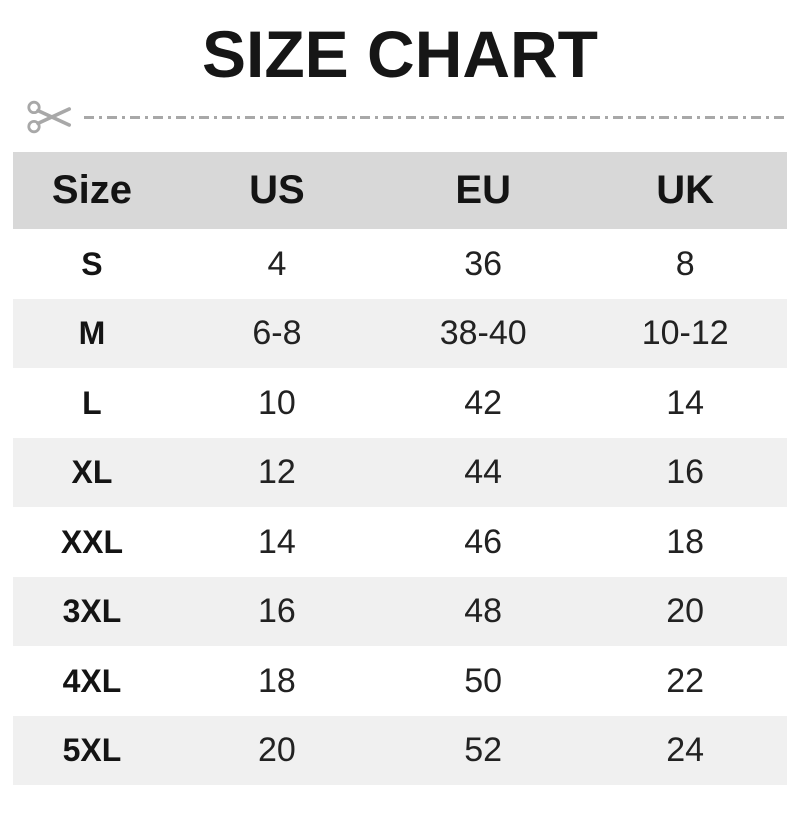 The image size is (800, 820). What do you see at coordinates (92, 333) in the screenshot?
I see `size-label: M` at bounding box center [92, 333].